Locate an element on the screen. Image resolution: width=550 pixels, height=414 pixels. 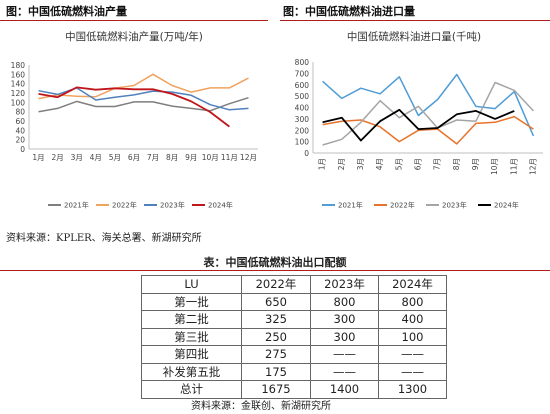
y-tick-label: 700 is located at coordinates (302, 73).